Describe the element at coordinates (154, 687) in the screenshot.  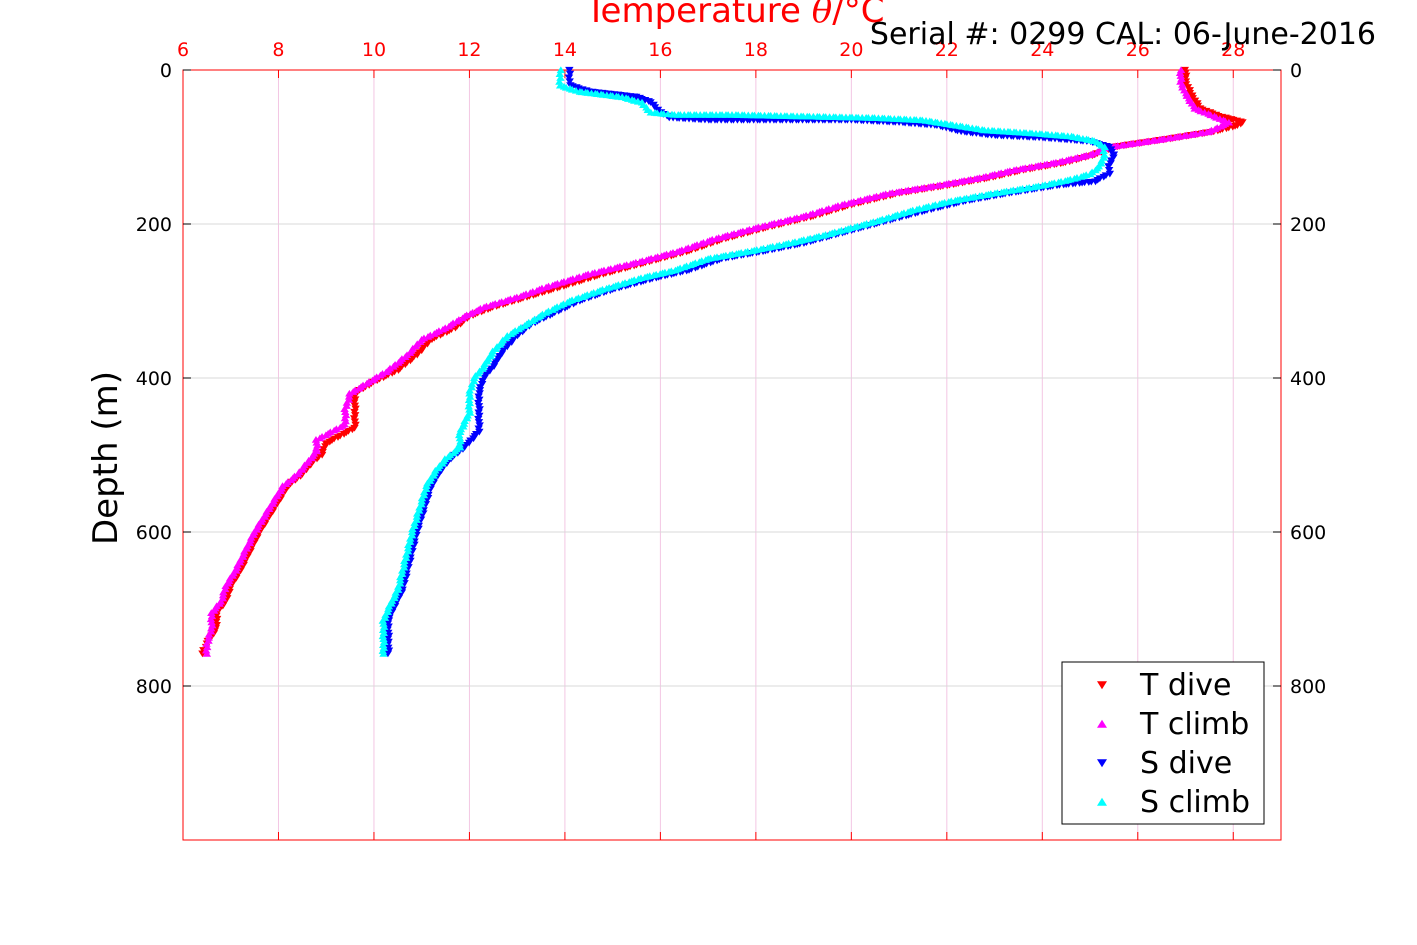
I see `y-tick-label-left: 800` at that location.